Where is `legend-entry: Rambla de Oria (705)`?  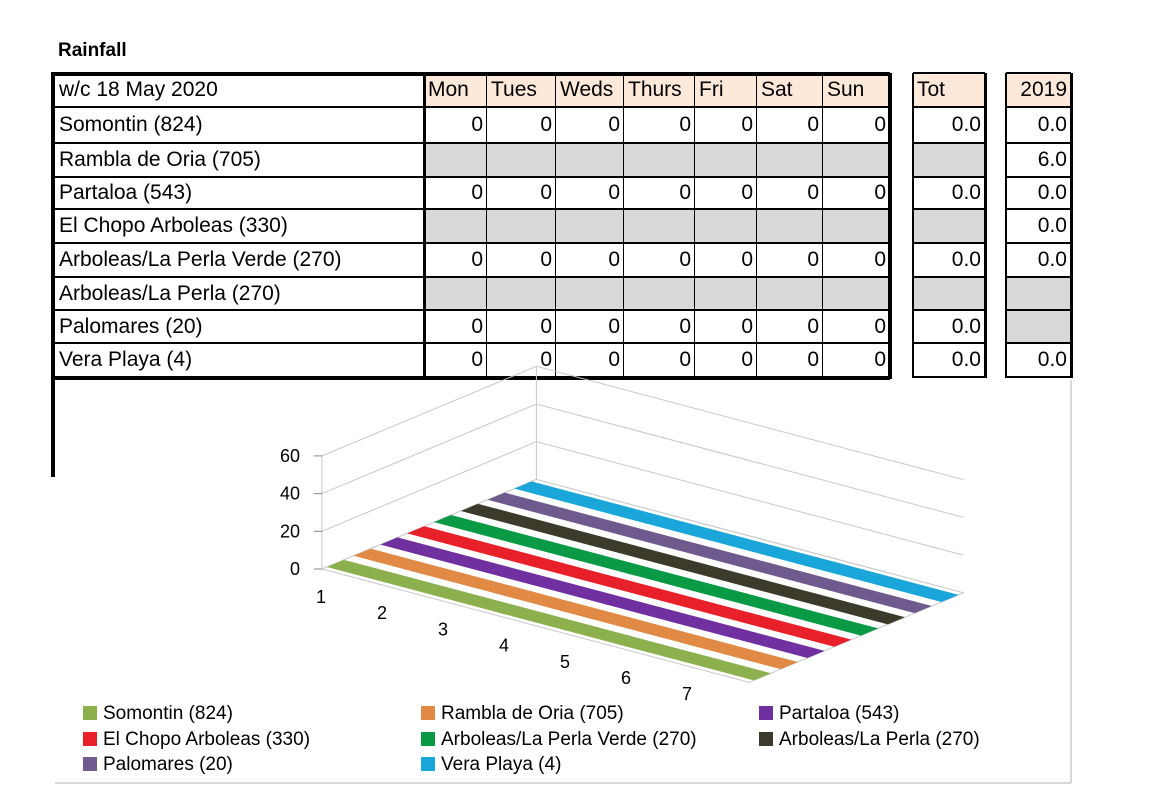
legend-entry: Rambla de Oria (705) is located at coordinates (522, 714).